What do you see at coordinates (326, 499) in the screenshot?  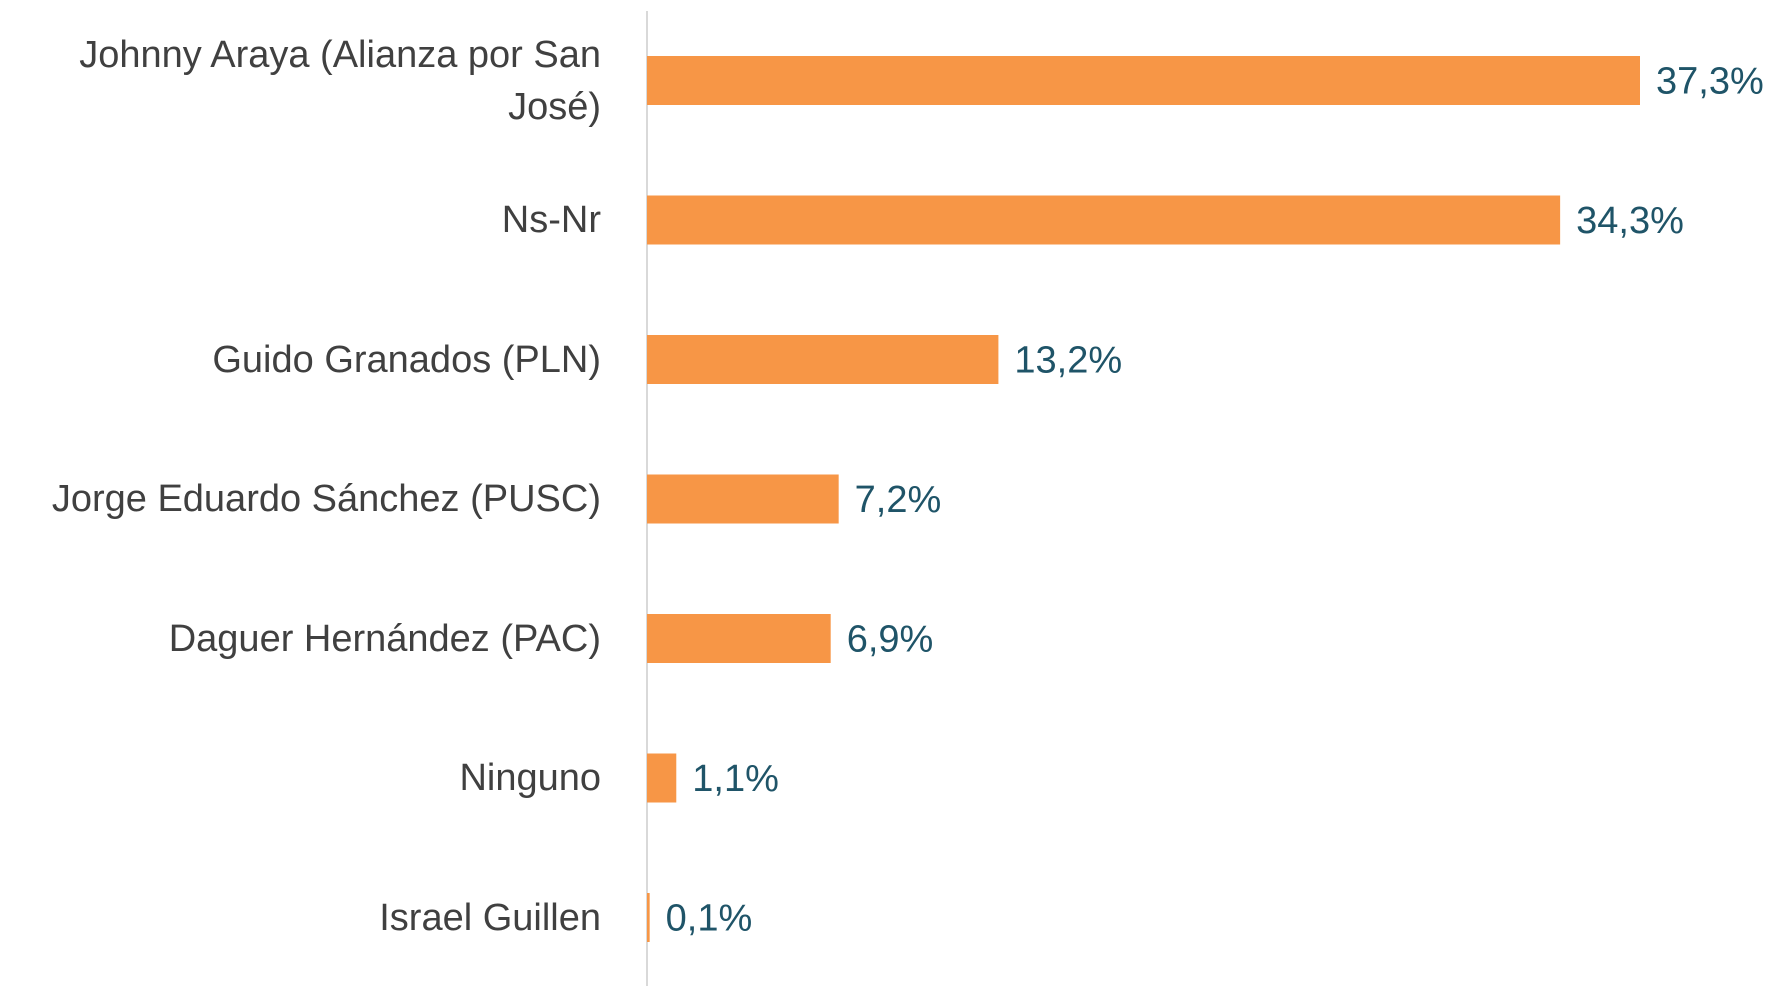 I see `category-label: Jorge Eduardo Sánchez (PUSC)` at bounding box center [326, 499].